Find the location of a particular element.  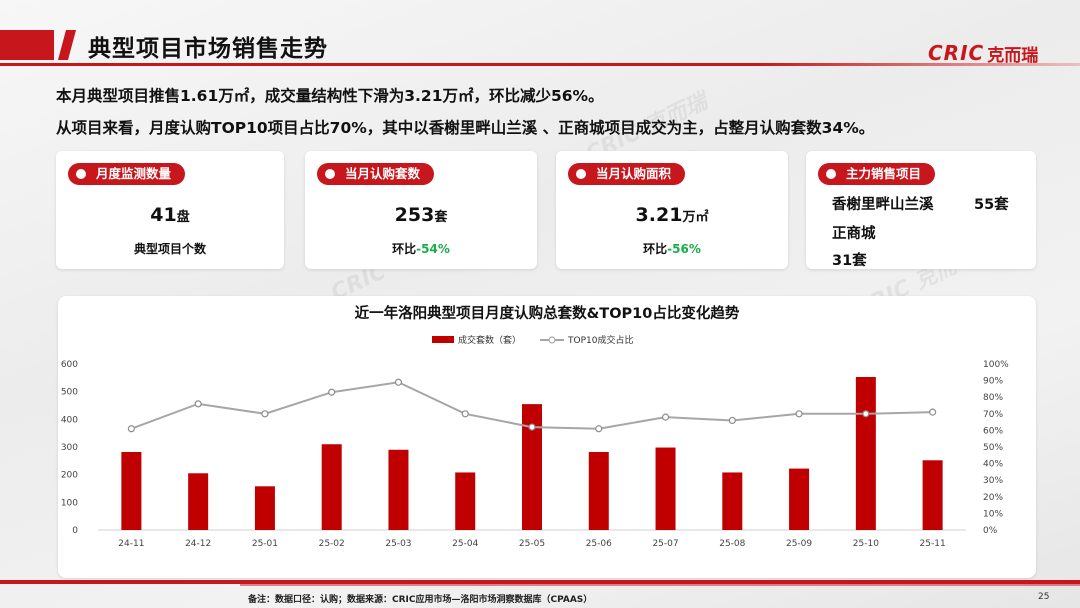

card-change: 环比-56% is located at coordinates (672, 249).